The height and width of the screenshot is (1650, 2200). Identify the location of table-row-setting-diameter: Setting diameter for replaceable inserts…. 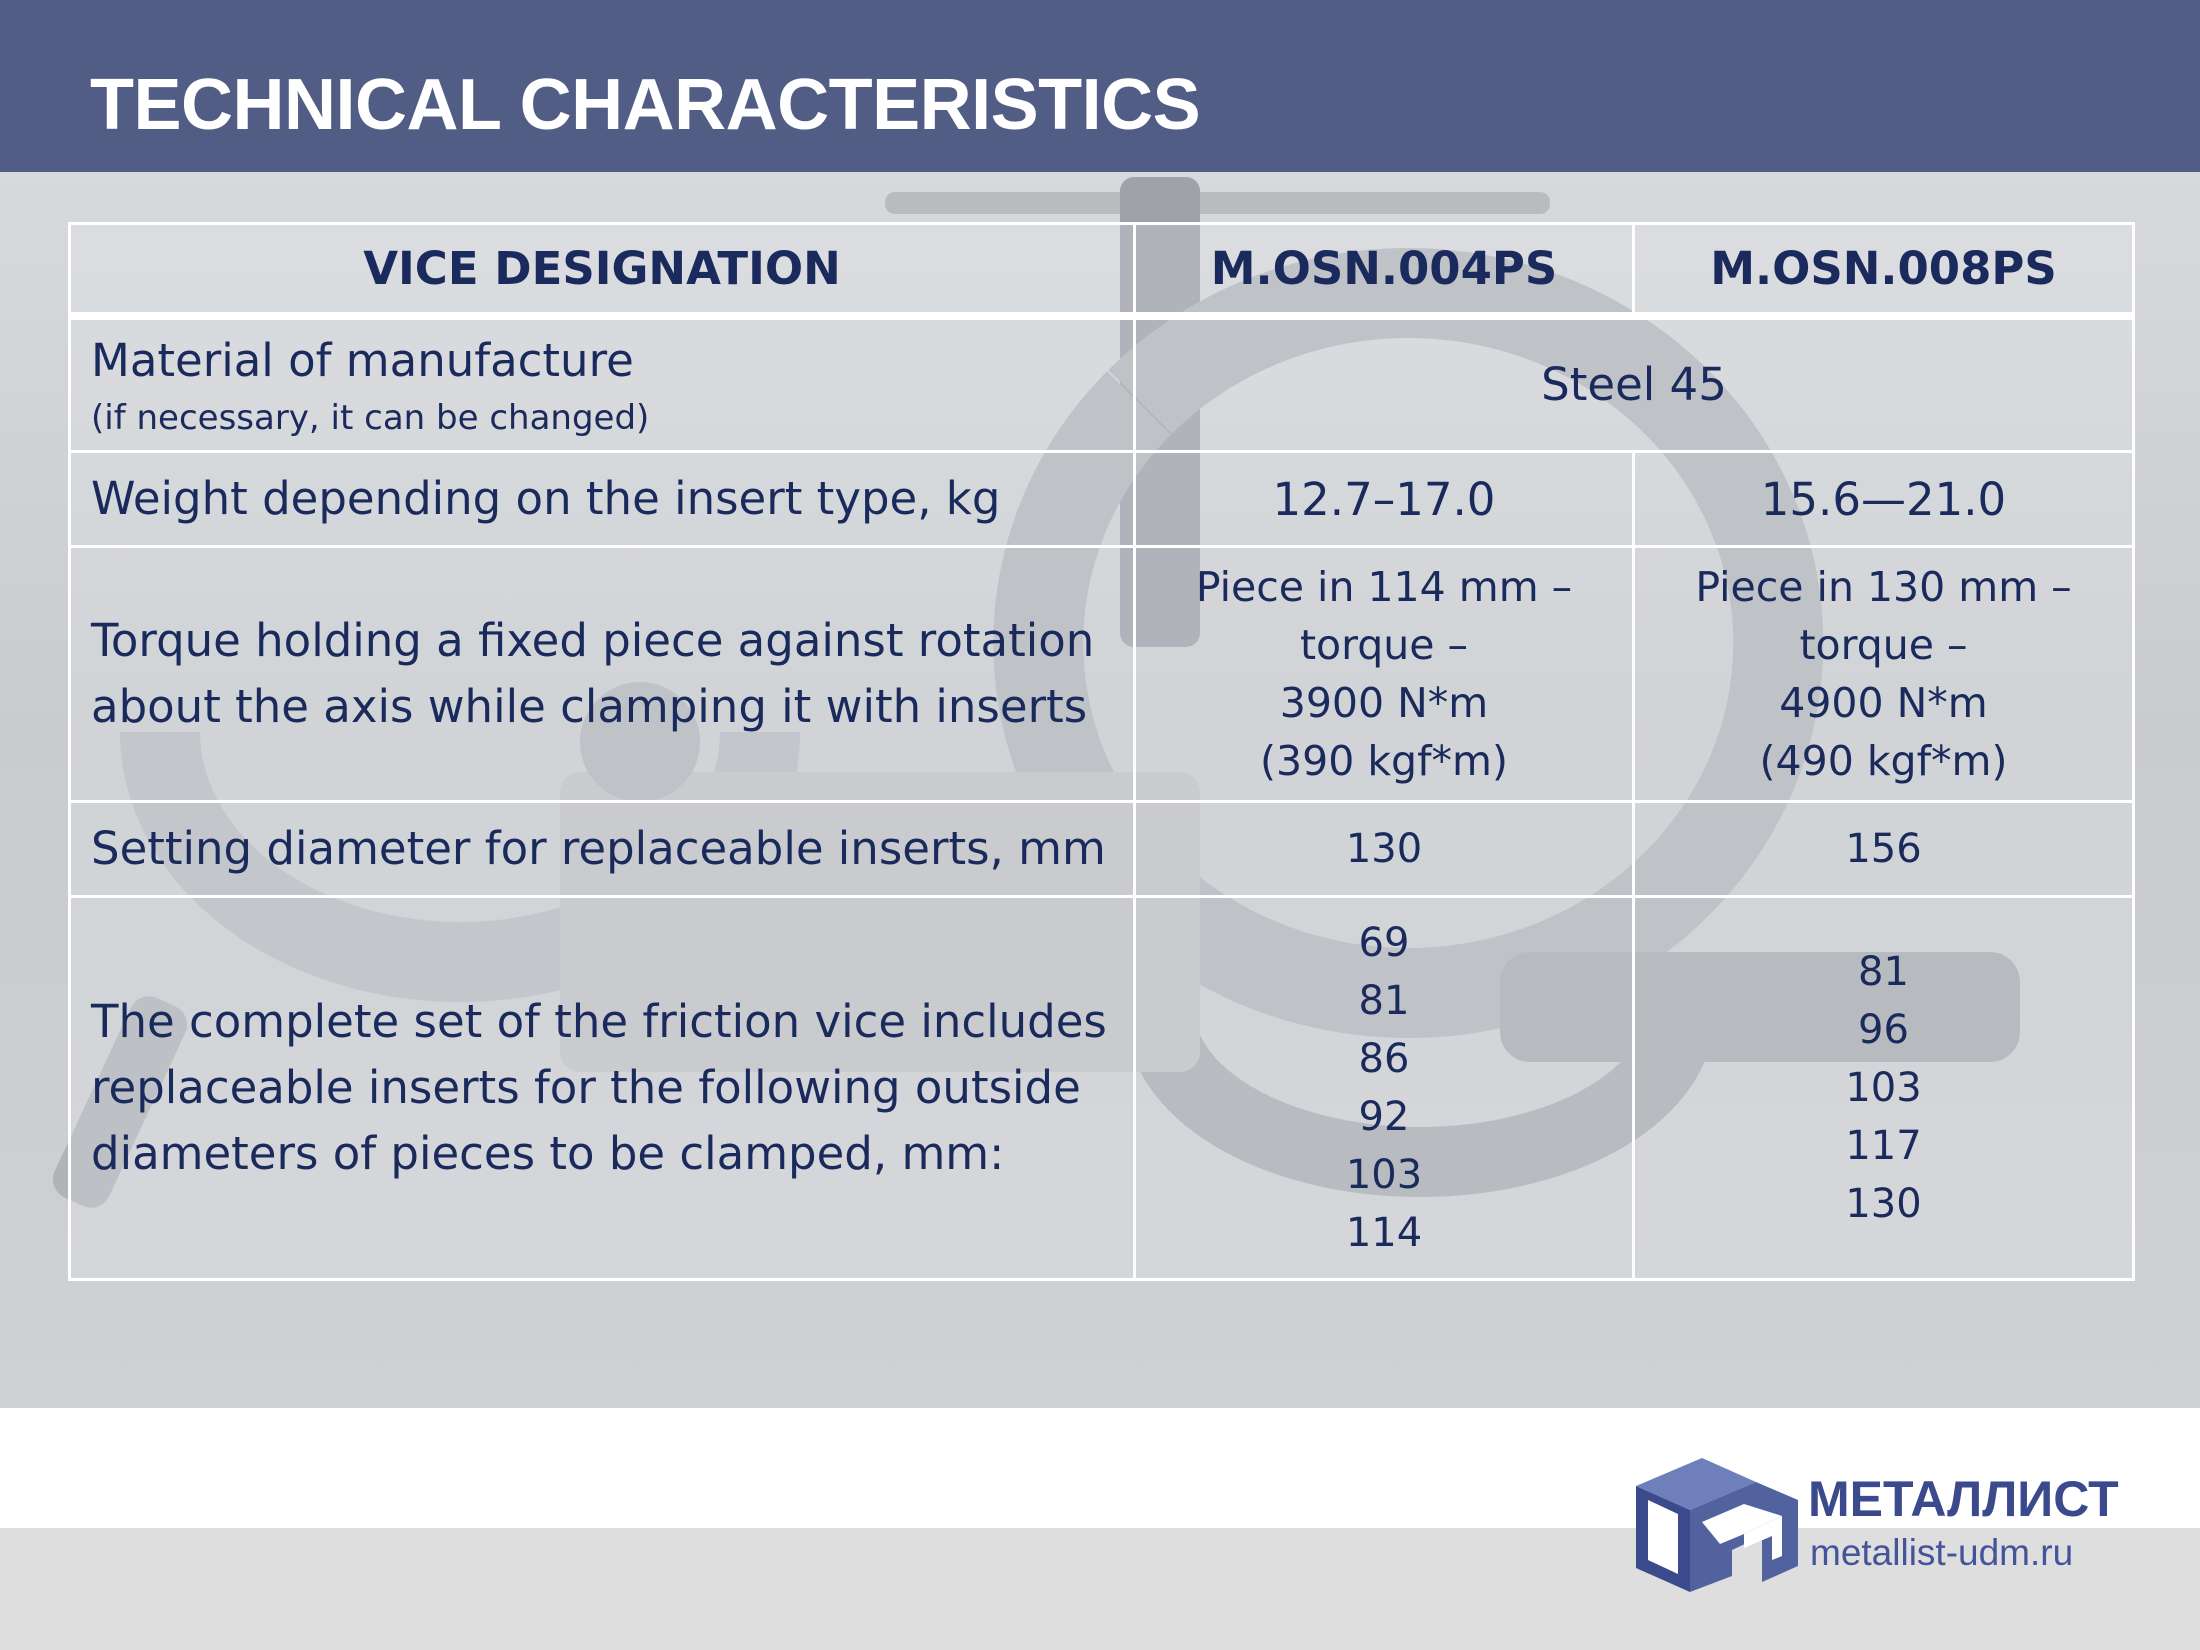
(1101, 849).